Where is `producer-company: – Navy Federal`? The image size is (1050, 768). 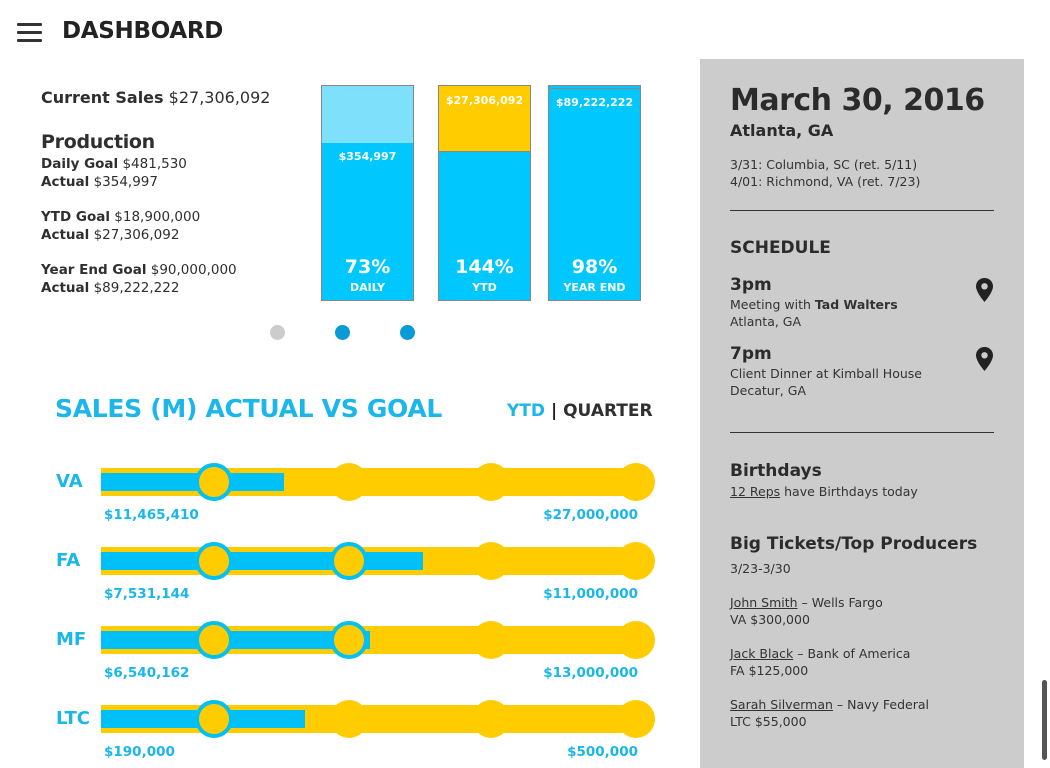
producer-company: – Navy Federal is located at coordinates (881, 704).